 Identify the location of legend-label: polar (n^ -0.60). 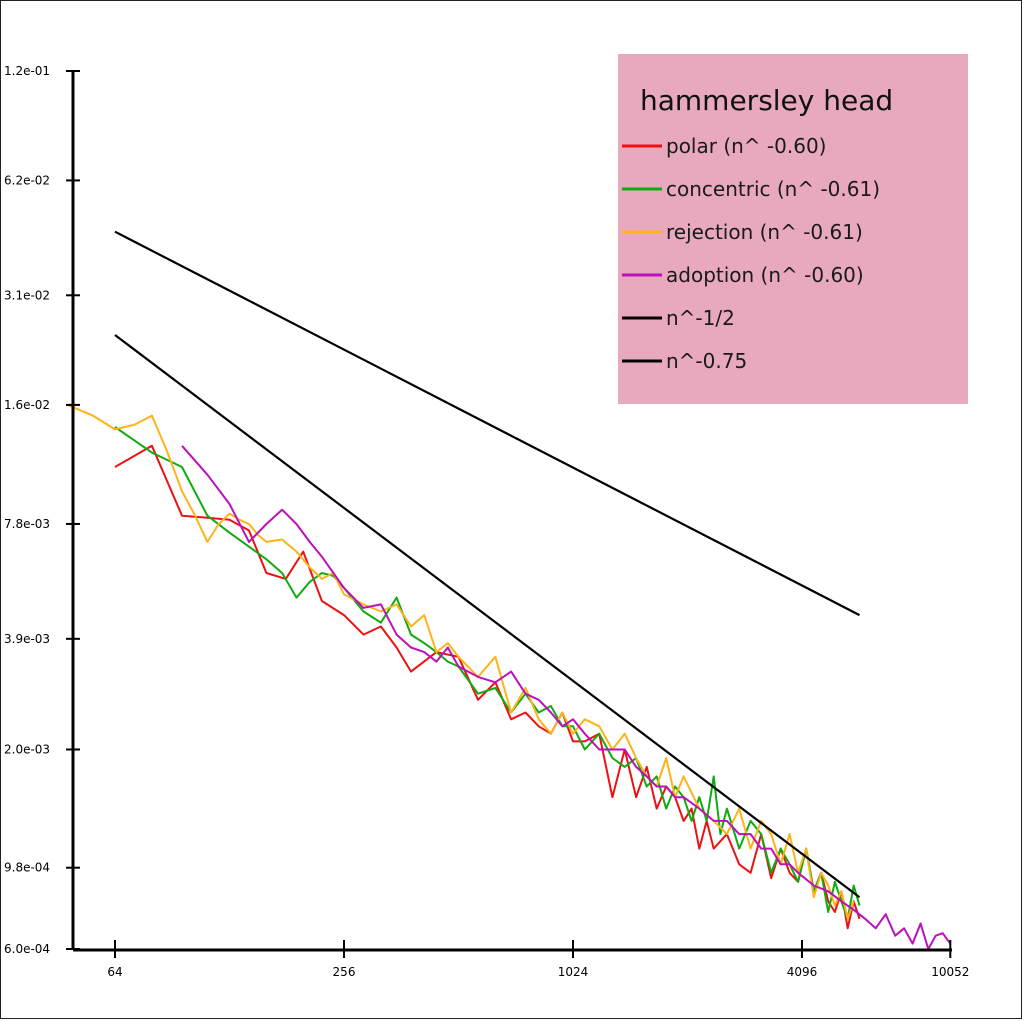
(746, 146).